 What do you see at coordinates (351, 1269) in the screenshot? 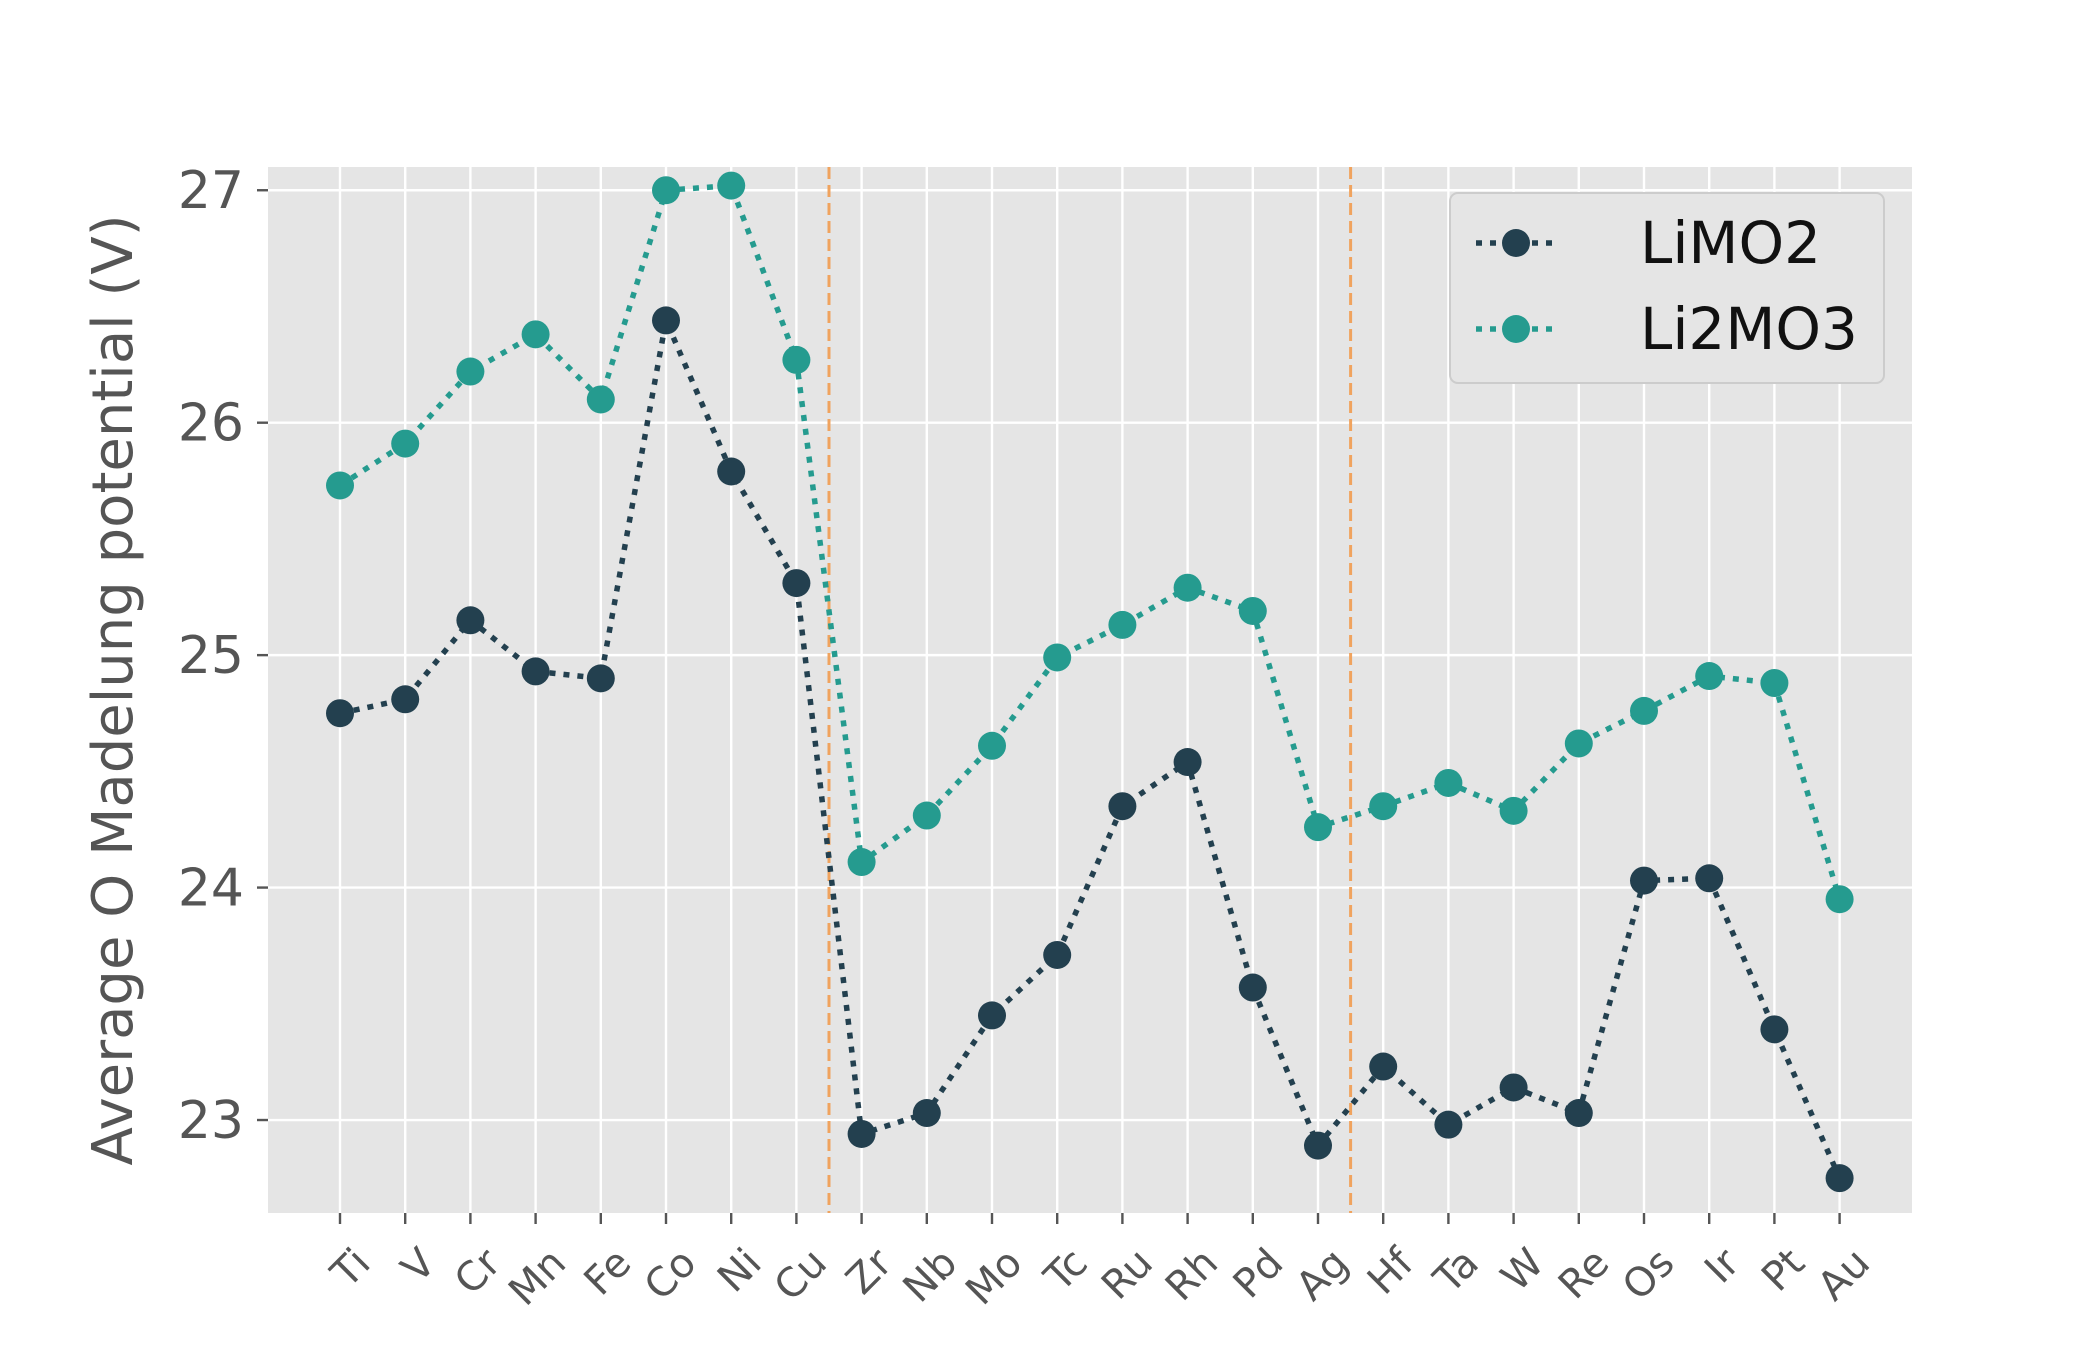
I see `x-tick-label: Ti` at bounding box center [351, 1269].